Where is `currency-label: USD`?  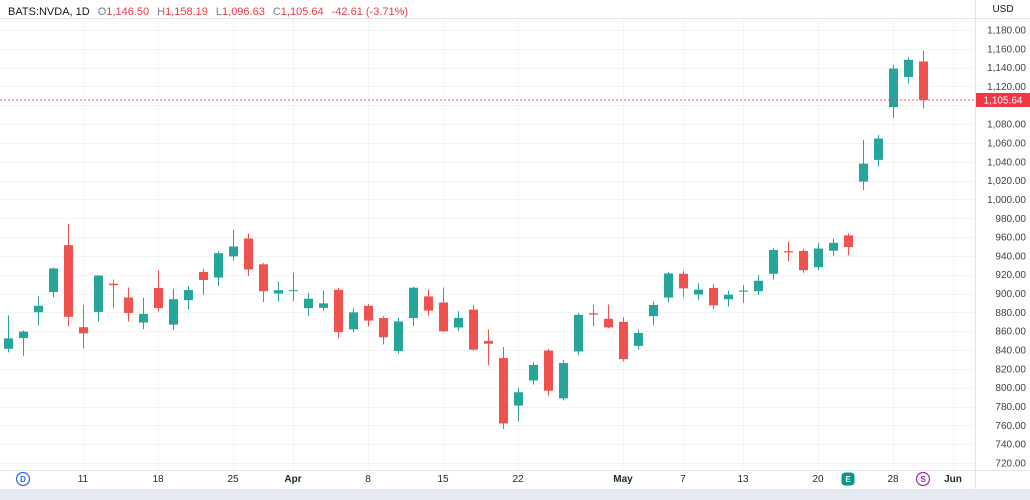
currency-label: USD is located at coordinates (1003, 9).